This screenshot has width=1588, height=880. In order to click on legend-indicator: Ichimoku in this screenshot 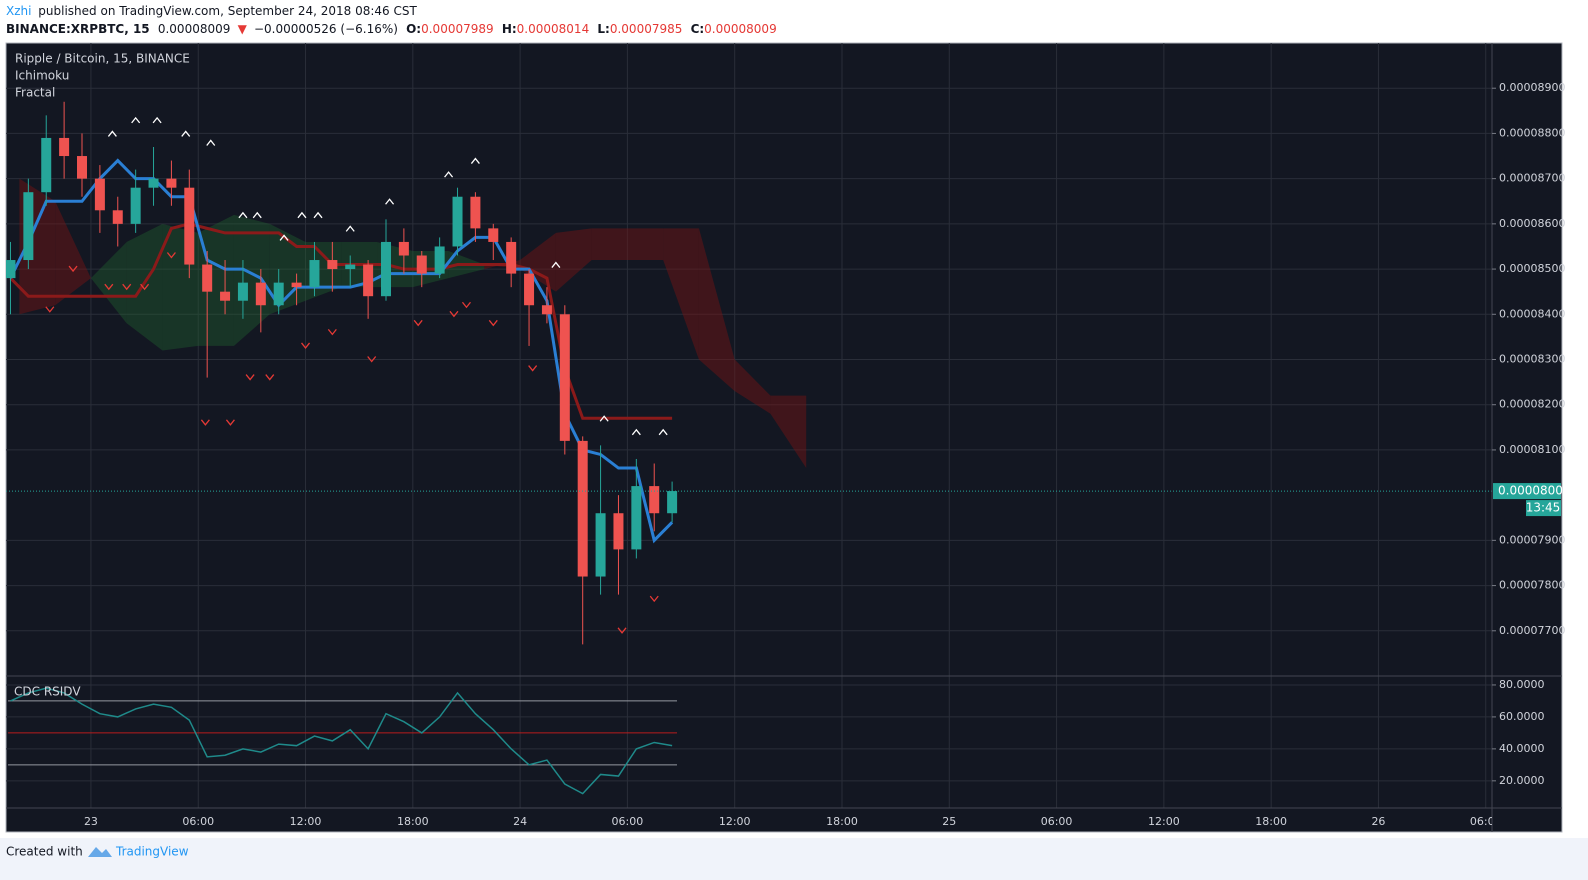, I will do `click(42, 76)`.